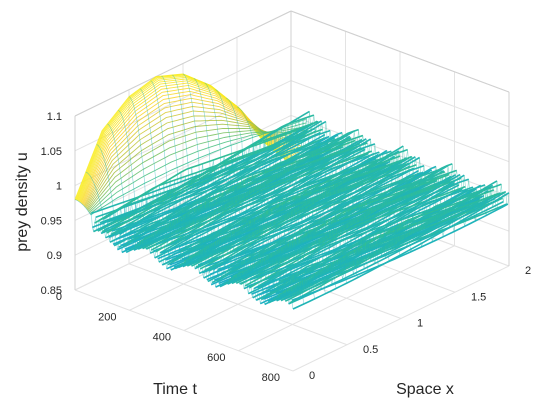 This screenshot has height=420, width=560. I want to click on x-tick-label: 0, so click(312, 376).